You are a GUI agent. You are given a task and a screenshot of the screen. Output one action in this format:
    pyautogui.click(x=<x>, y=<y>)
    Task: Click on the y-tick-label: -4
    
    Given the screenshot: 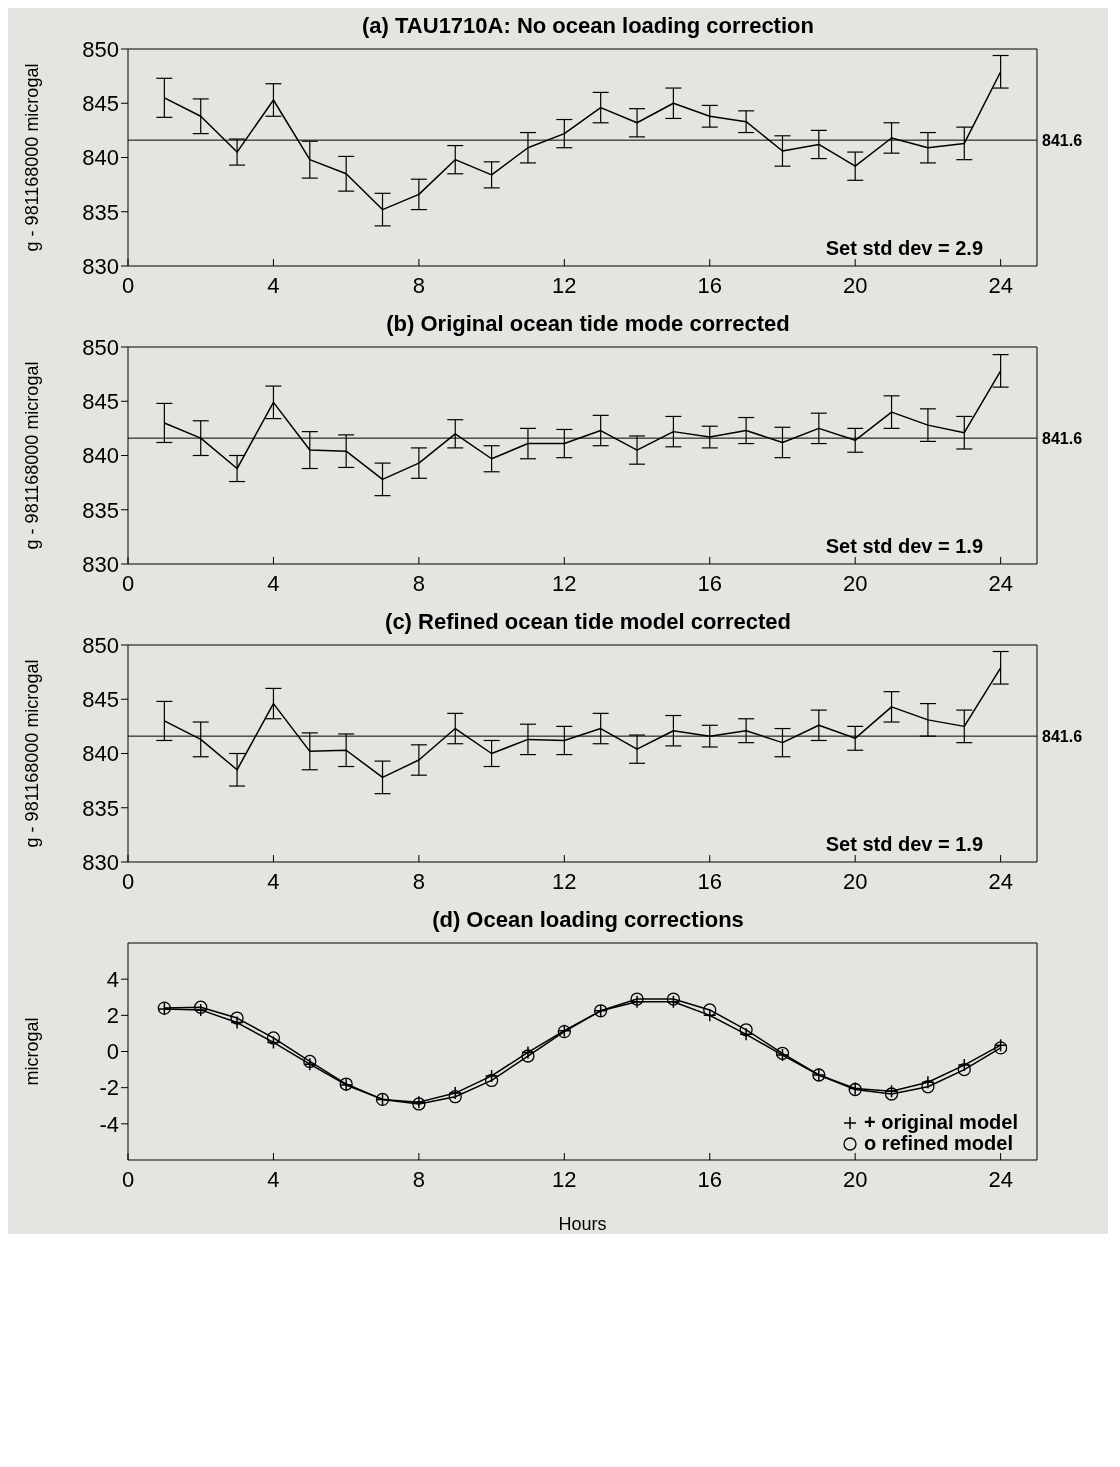 What is the action you would take?
    pyautogui.click(x=109, y=1124)
    